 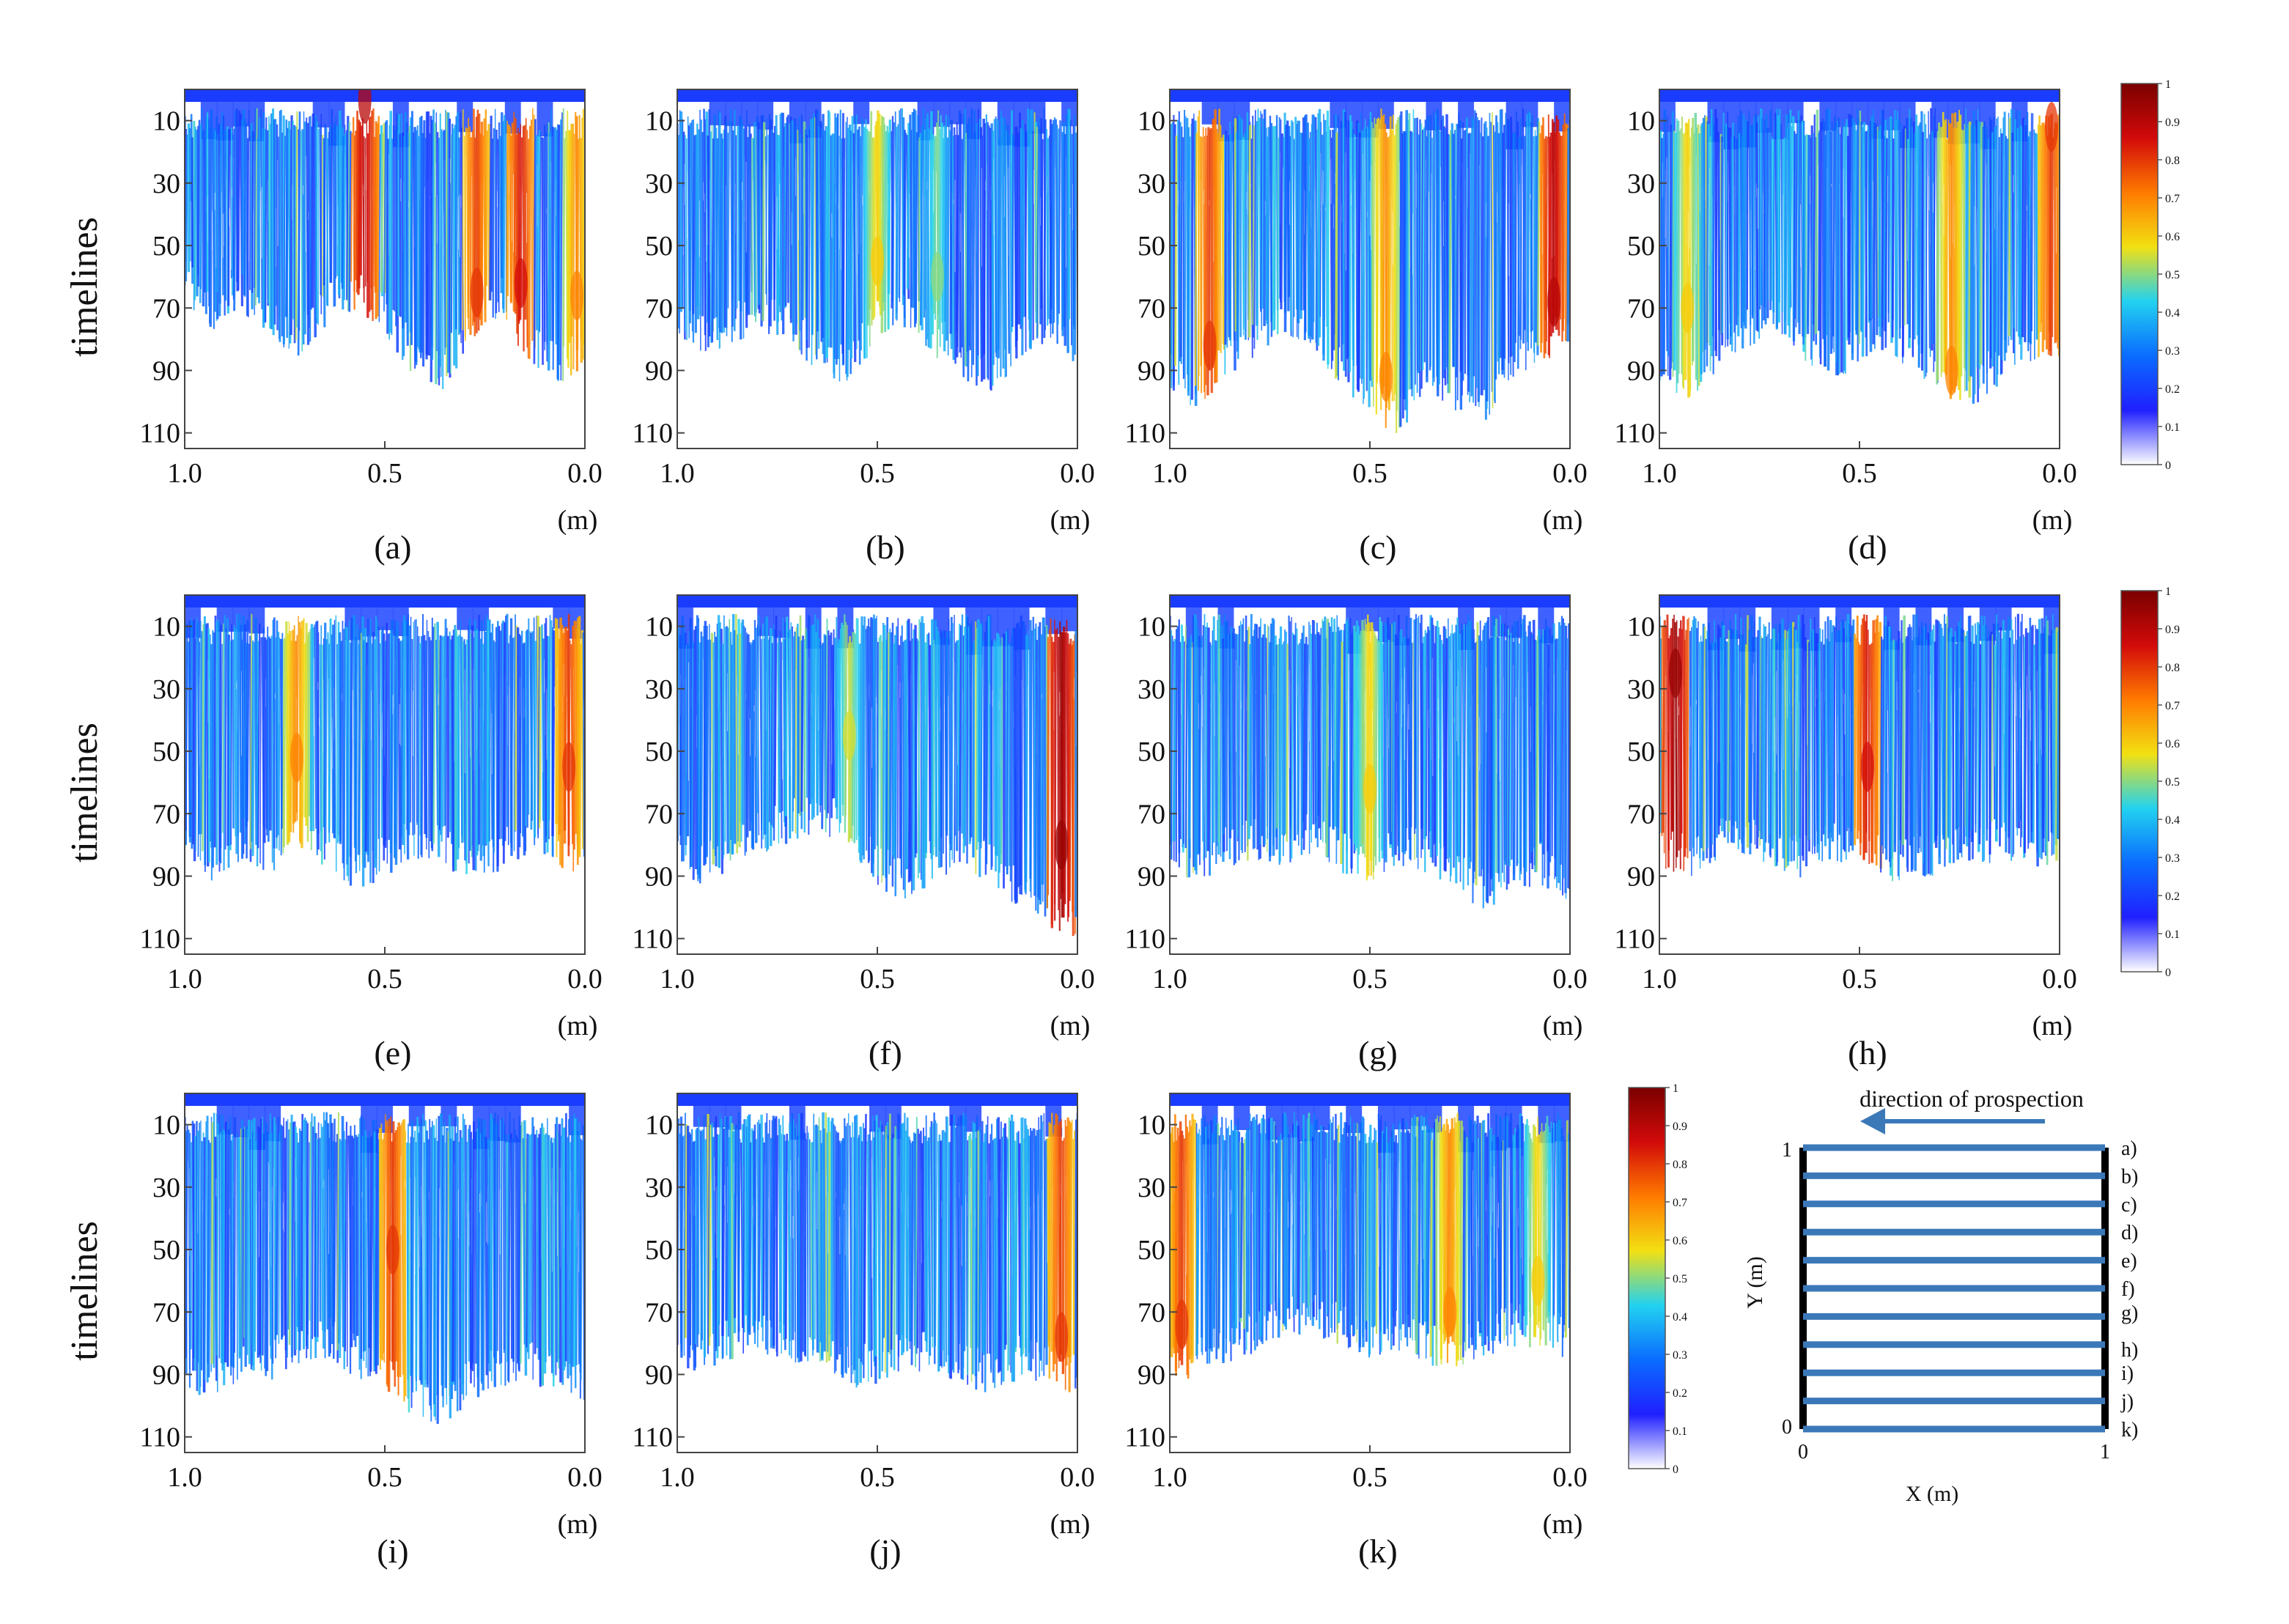 I want to click on top-band, so click(x=1859, y=601).